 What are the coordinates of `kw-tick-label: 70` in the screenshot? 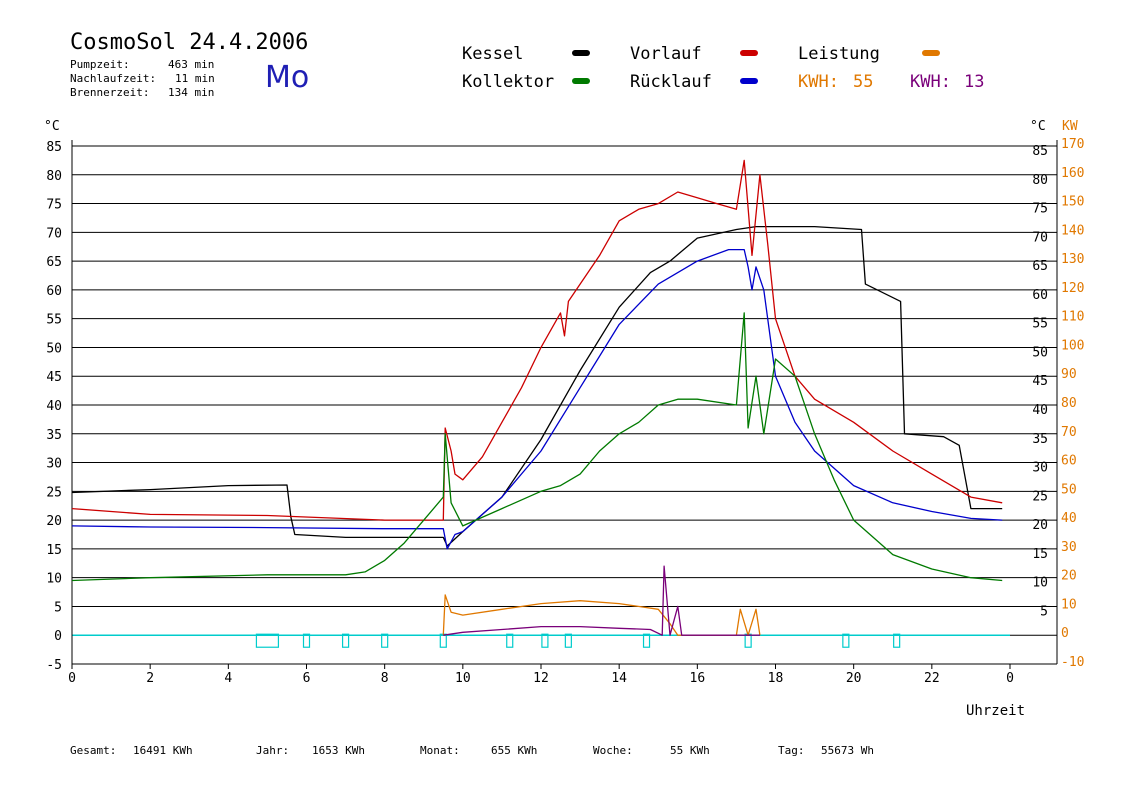 It's located at (1069, 432).